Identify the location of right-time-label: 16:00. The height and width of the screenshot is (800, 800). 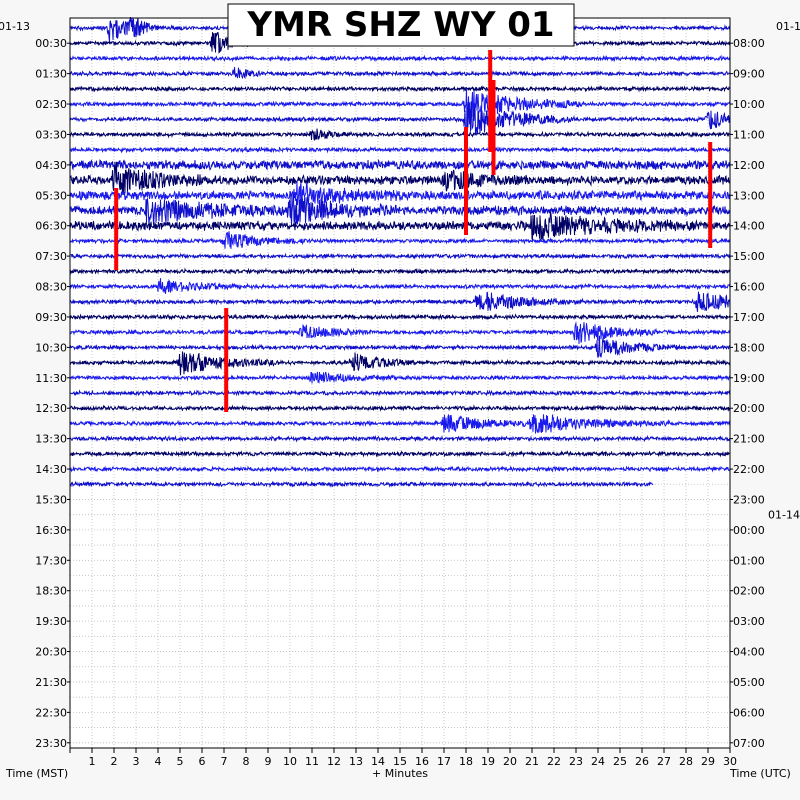
(749, 287).